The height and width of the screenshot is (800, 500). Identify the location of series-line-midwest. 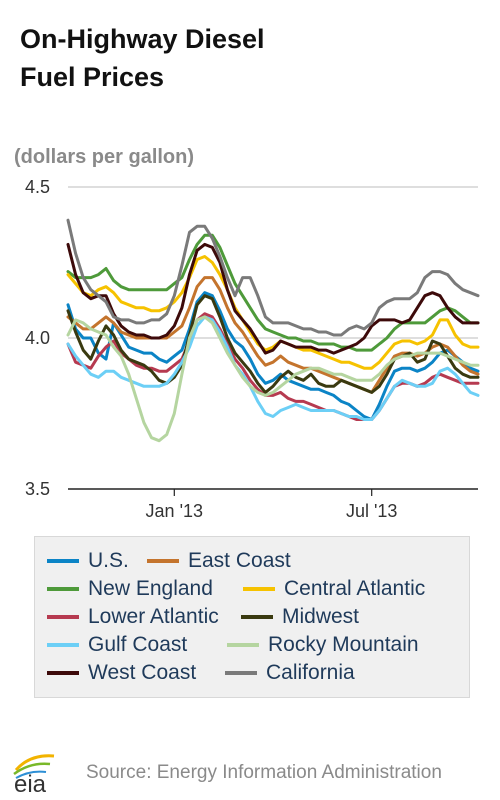
(273, 344).